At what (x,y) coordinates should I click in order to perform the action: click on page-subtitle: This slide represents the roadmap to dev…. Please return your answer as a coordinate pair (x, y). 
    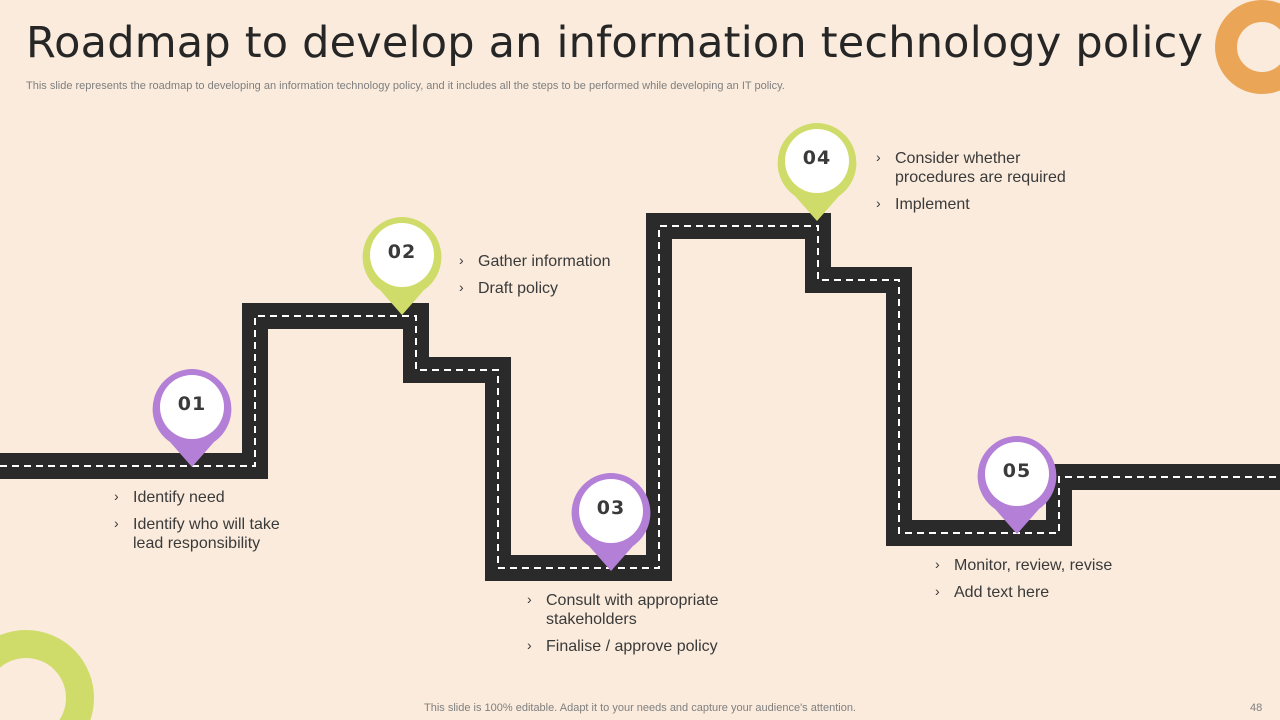
    Looking at the image, I should click on (405, 86).